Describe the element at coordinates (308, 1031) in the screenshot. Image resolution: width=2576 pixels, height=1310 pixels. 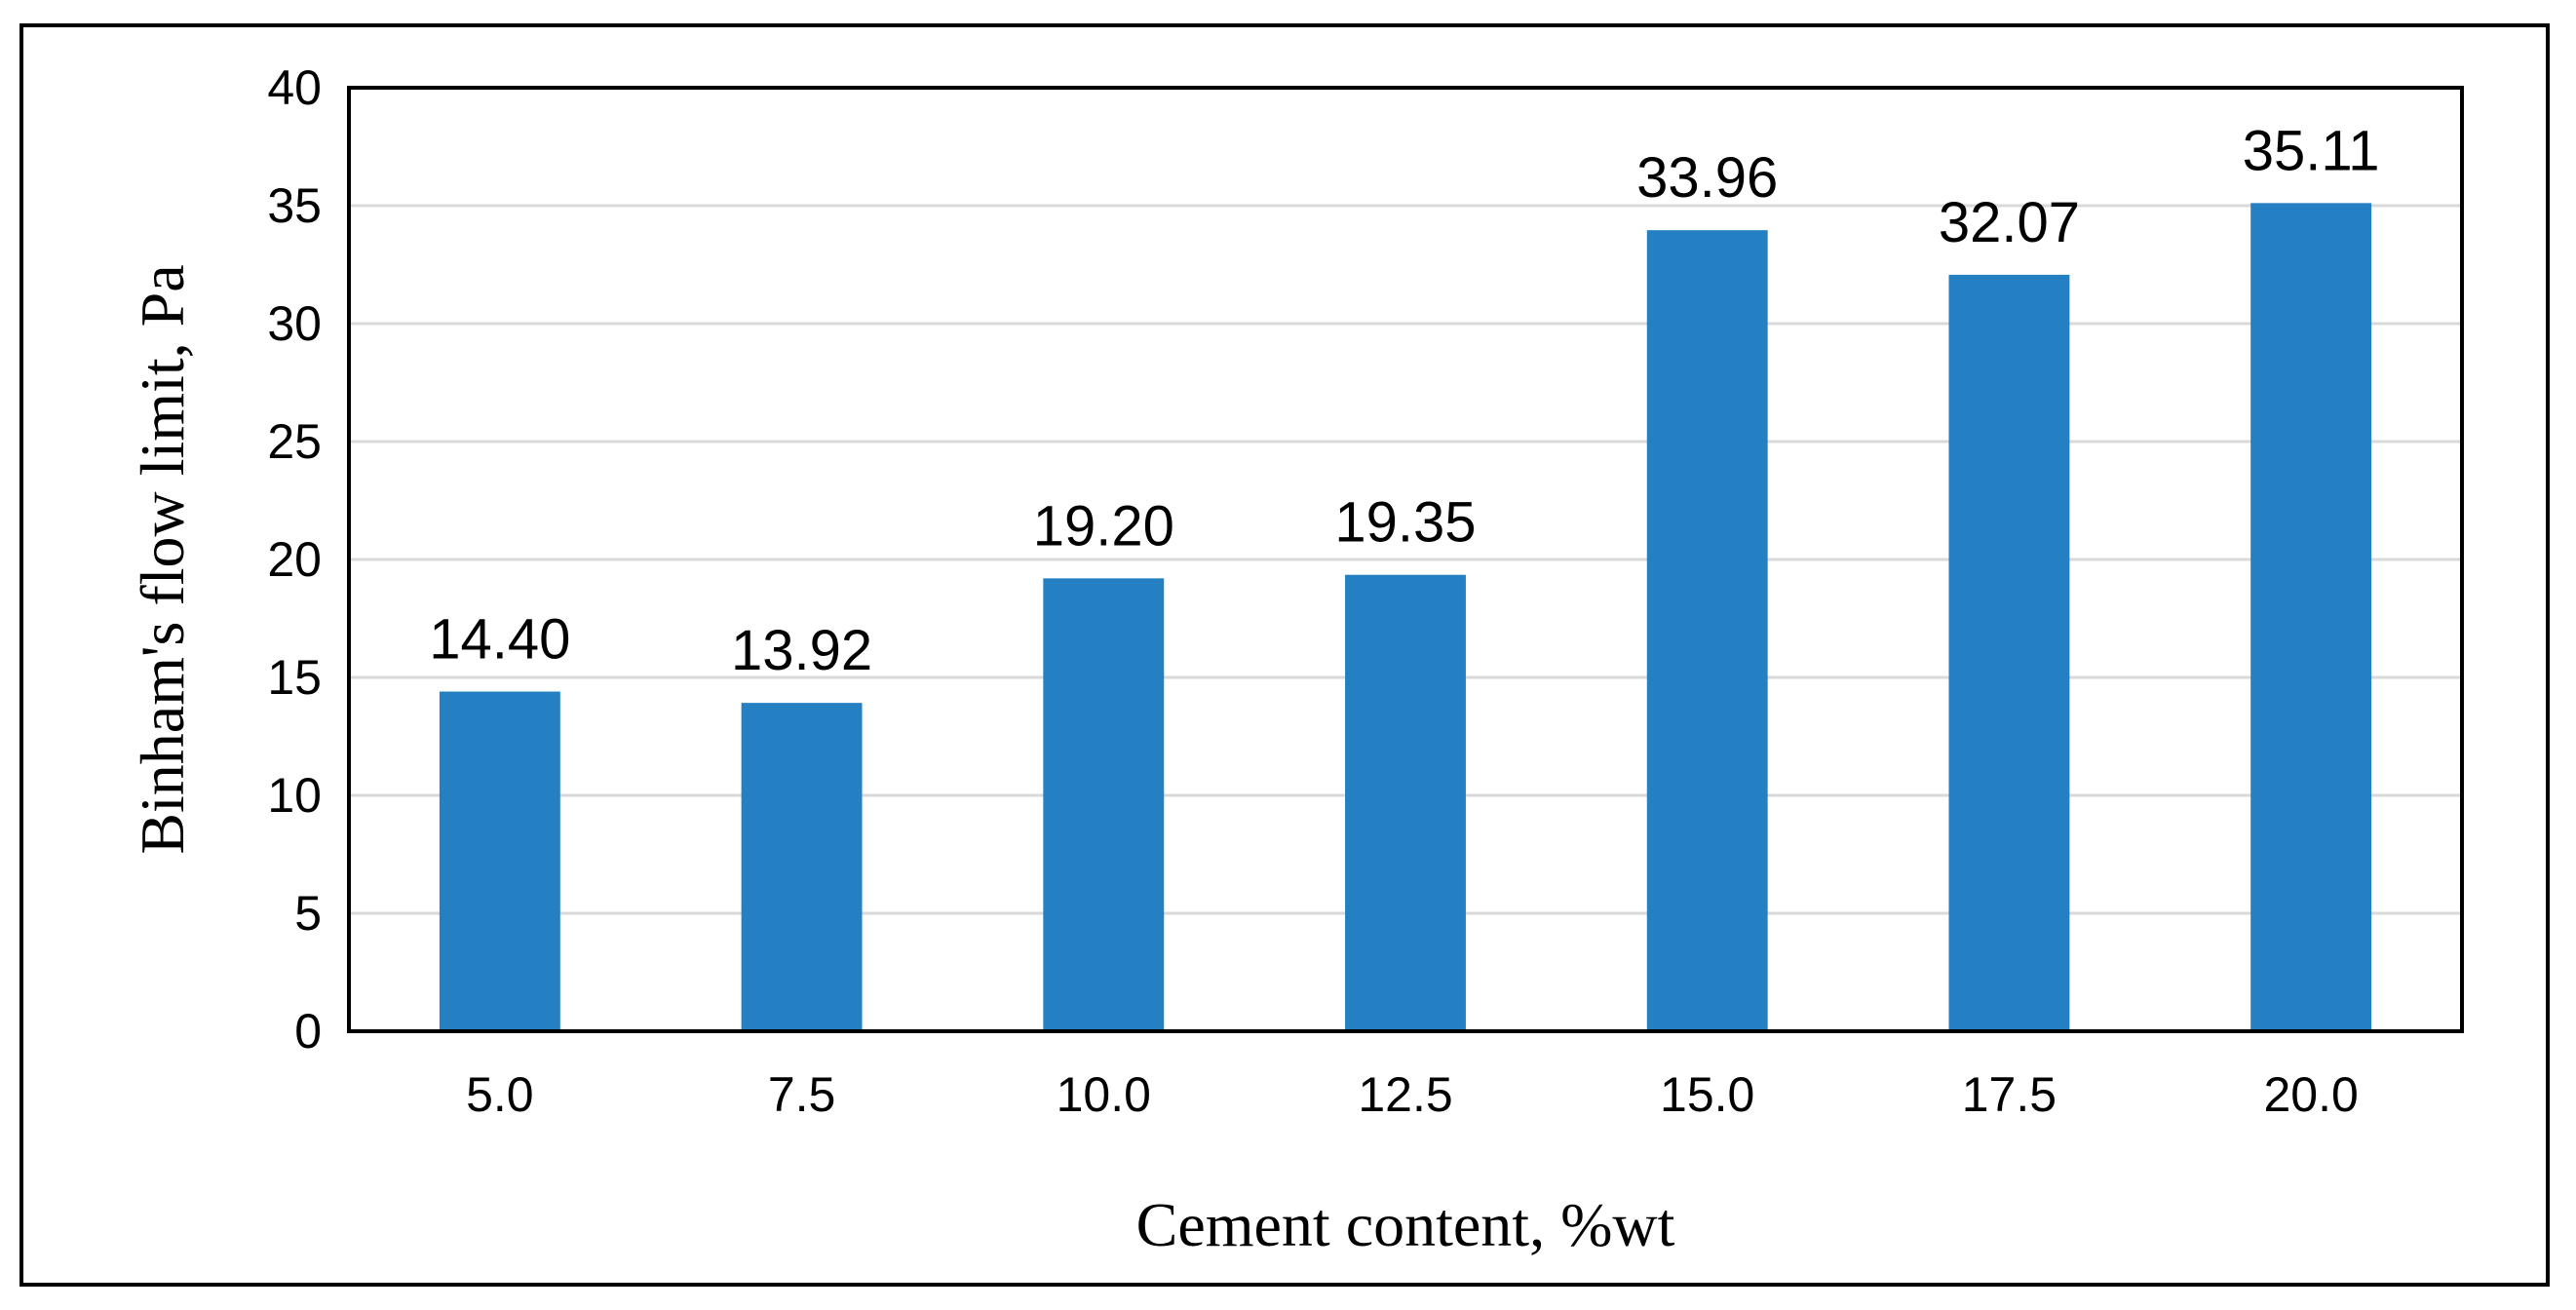
I see `y-tick-label: 0` at that location.